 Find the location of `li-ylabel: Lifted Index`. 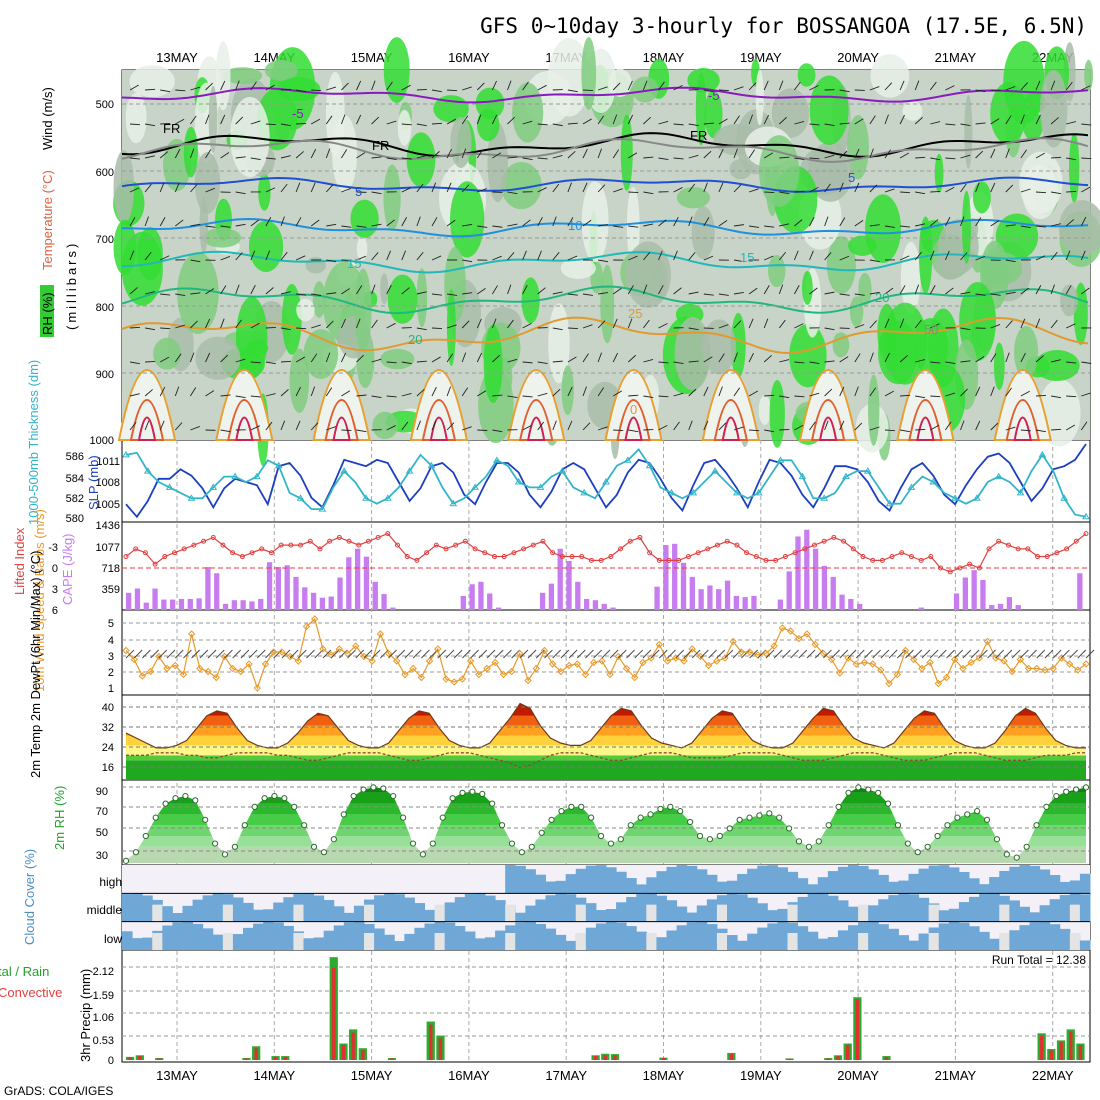

li-ylabel: Lifted Index is located at coordinates (19, 561).